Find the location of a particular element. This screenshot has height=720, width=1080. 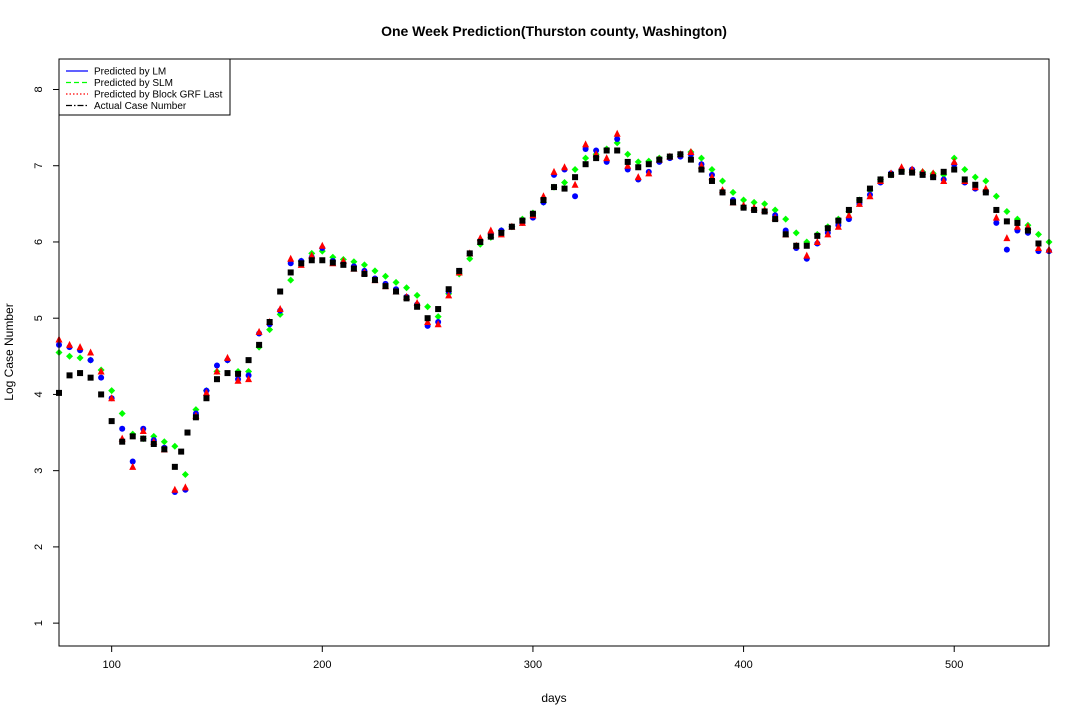

x-tick-label: 500 is located at coordinates (954, 665).